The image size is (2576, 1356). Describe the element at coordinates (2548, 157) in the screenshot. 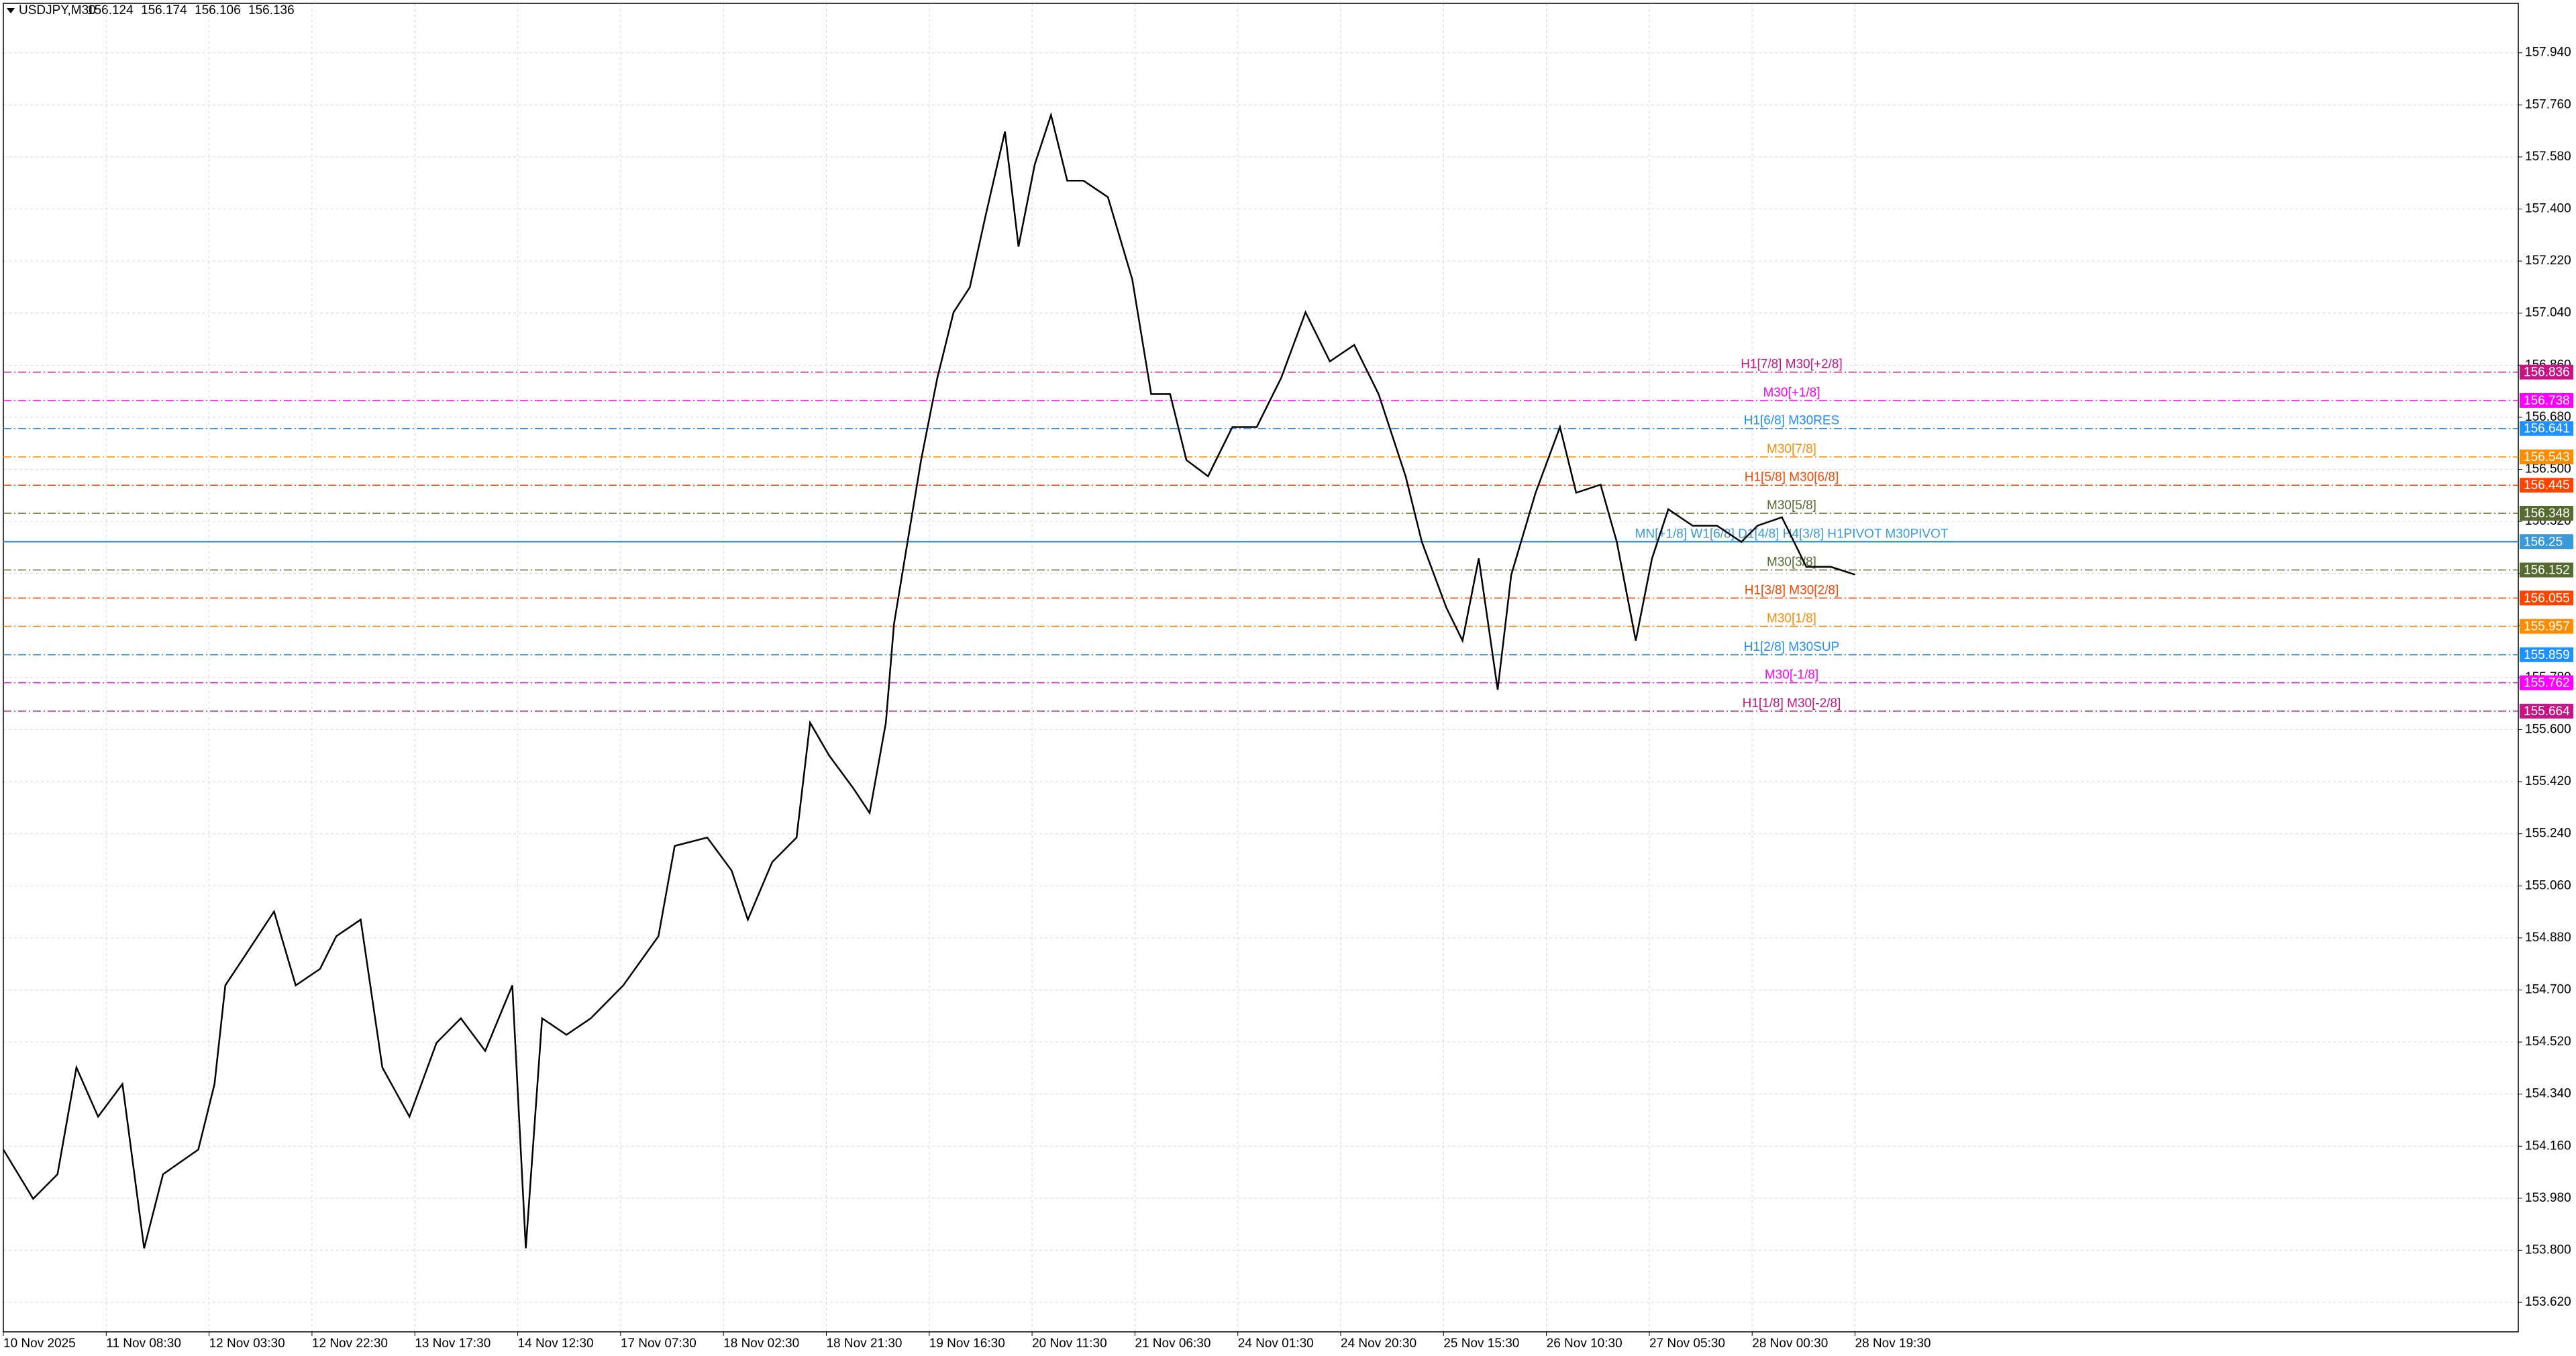

I see `y-tick-label: 157.580` at that location.